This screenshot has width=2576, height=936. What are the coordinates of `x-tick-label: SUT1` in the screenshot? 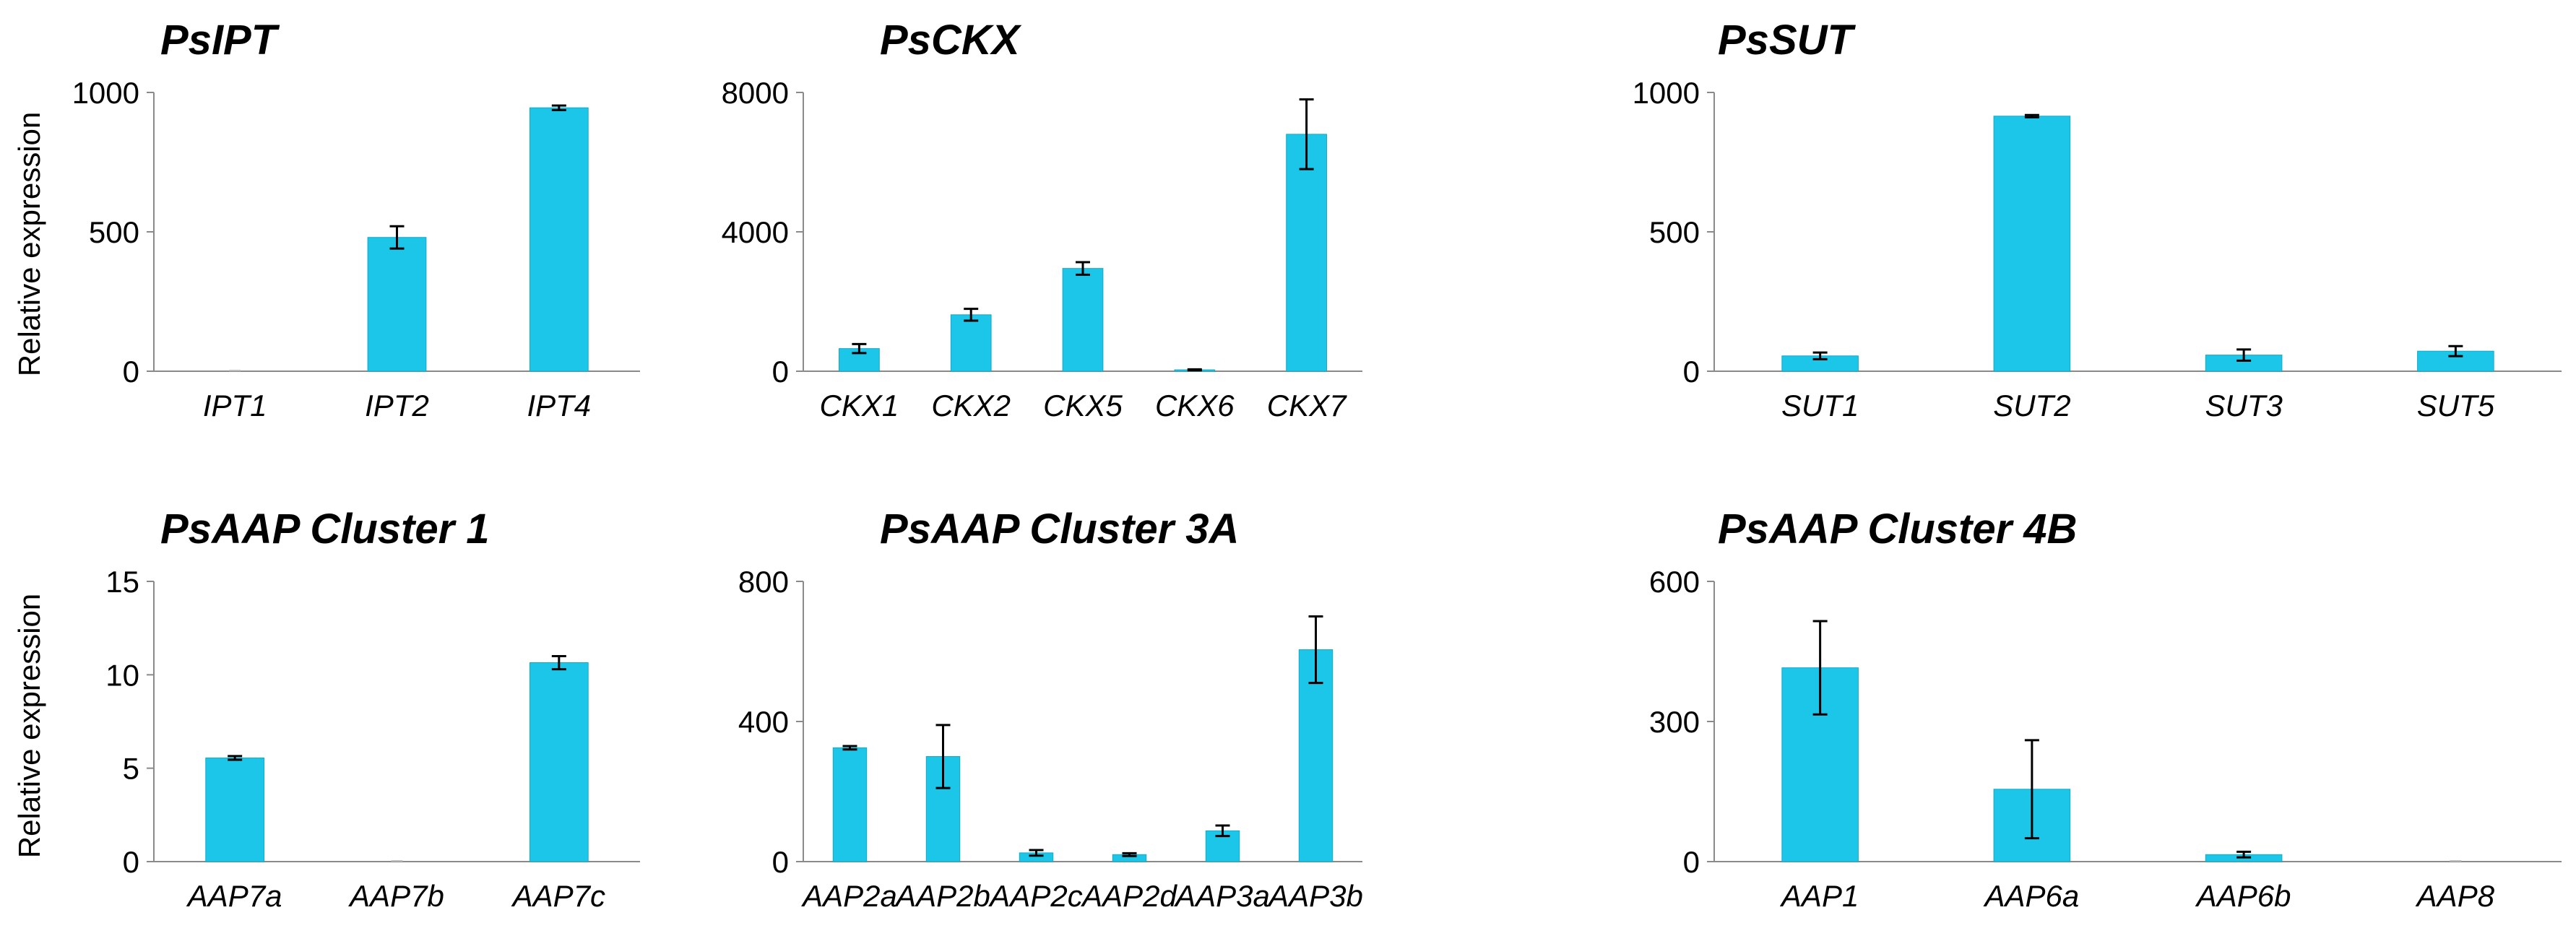 It's located at (1820, 405).